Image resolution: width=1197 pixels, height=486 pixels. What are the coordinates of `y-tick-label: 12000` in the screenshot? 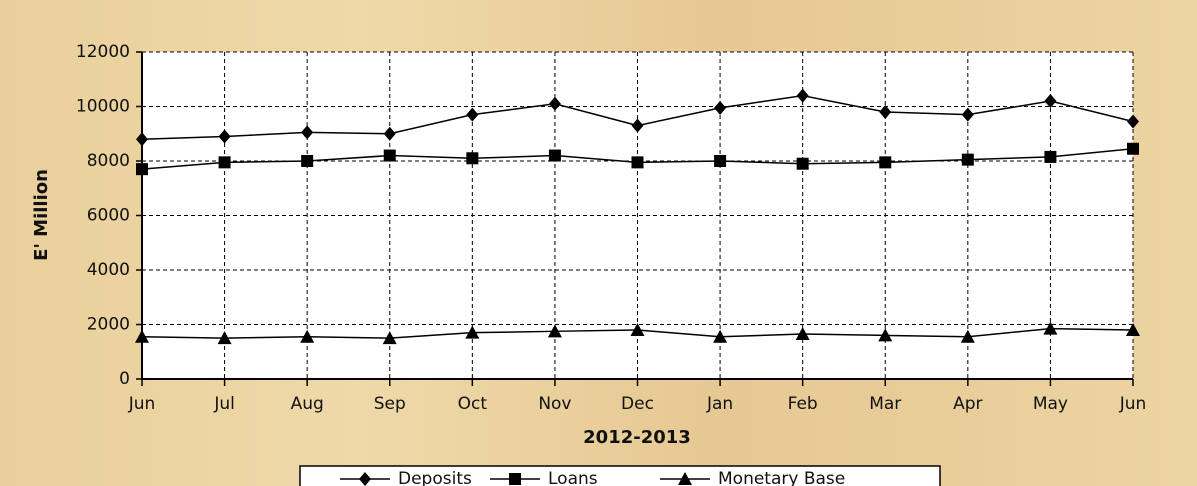 It's located at (103, 52).